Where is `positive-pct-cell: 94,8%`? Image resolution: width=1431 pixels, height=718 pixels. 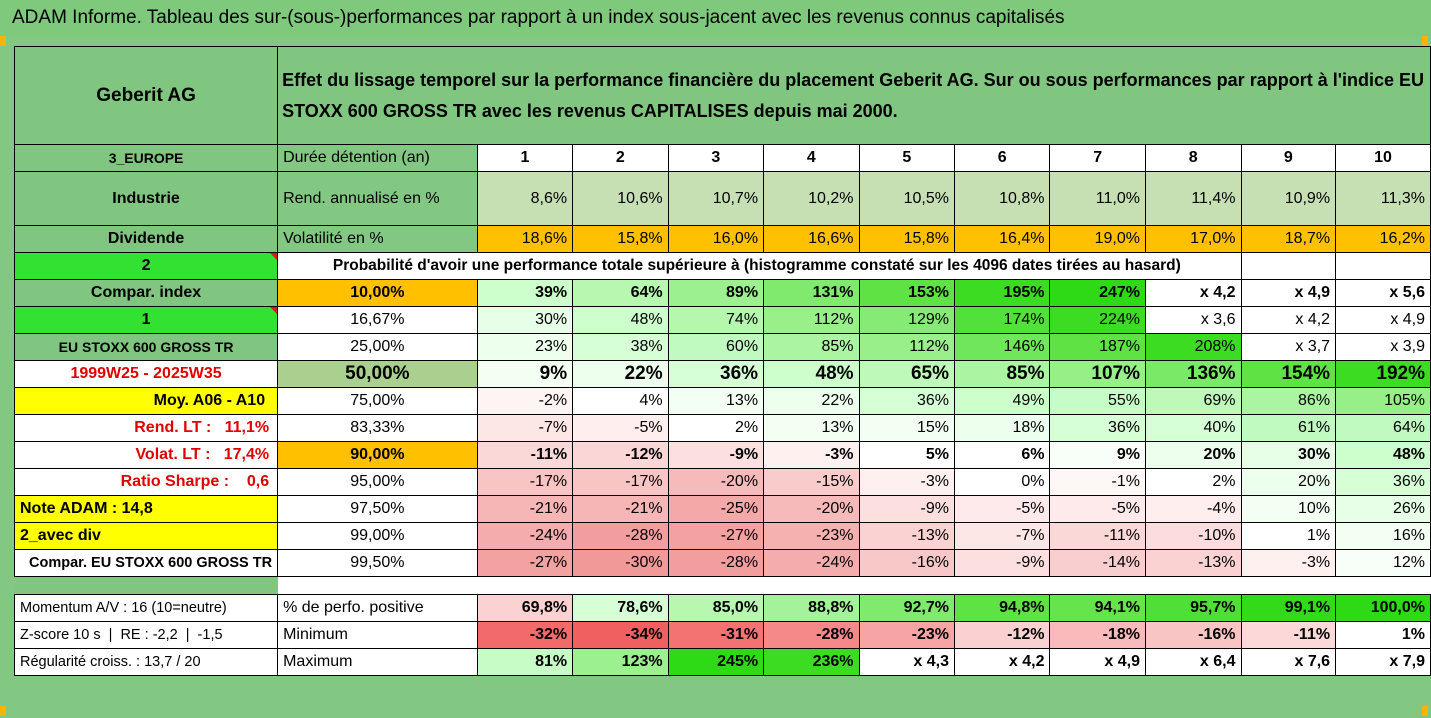
positive-pct-cell: 94,8% is located at coordinates (1002, 608).